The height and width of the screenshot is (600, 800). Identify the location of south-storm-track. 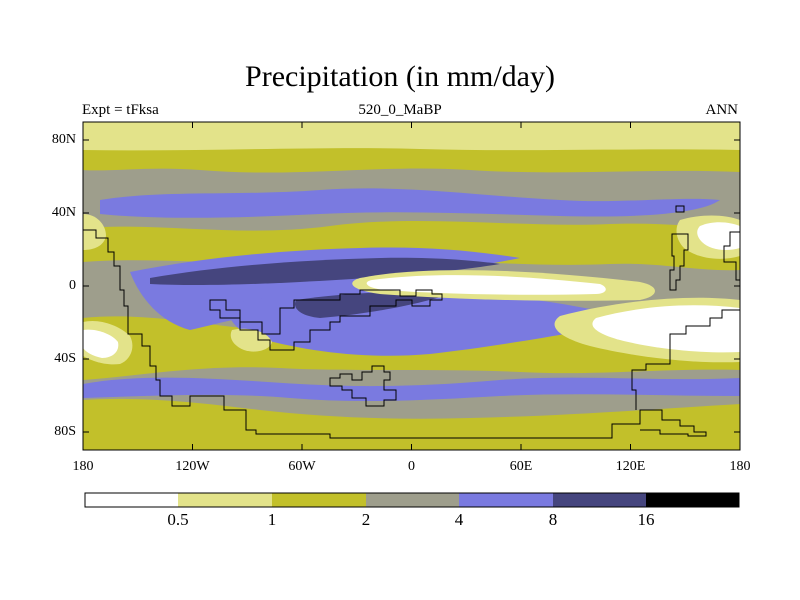
(411, 389).